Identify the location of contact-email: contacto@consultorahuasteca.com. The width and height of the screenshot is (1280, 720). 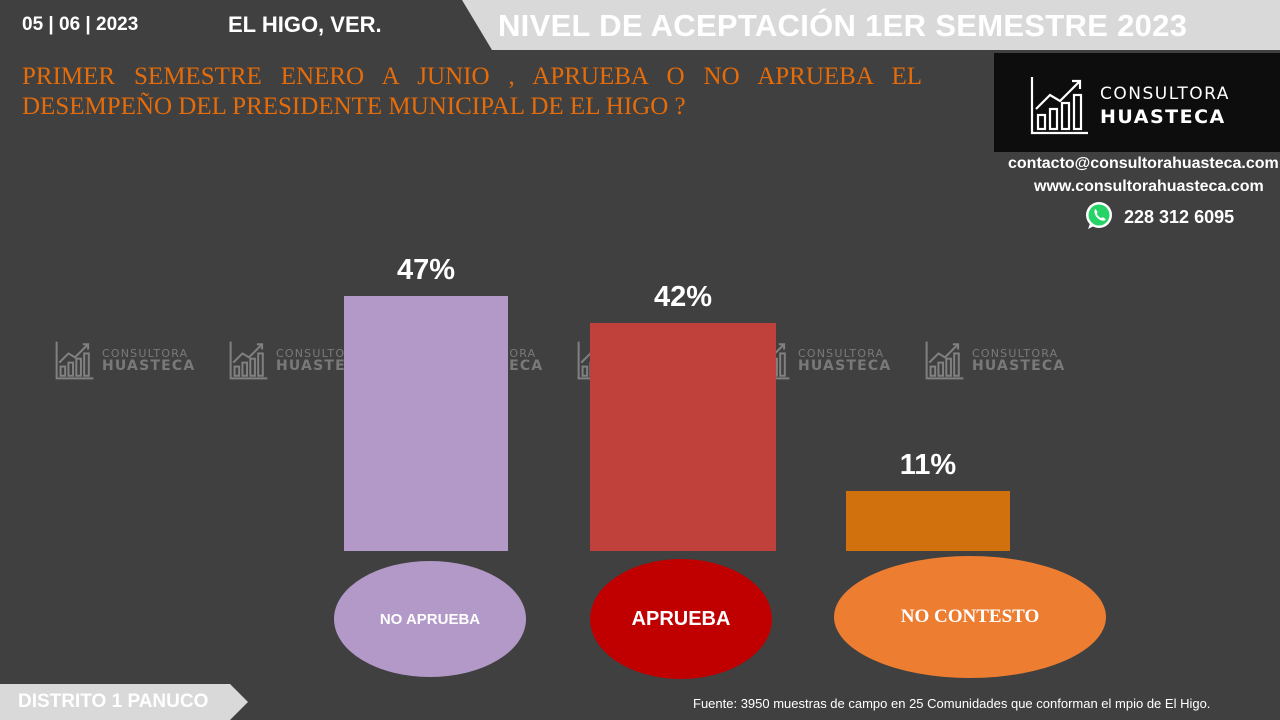
(1143, 163).